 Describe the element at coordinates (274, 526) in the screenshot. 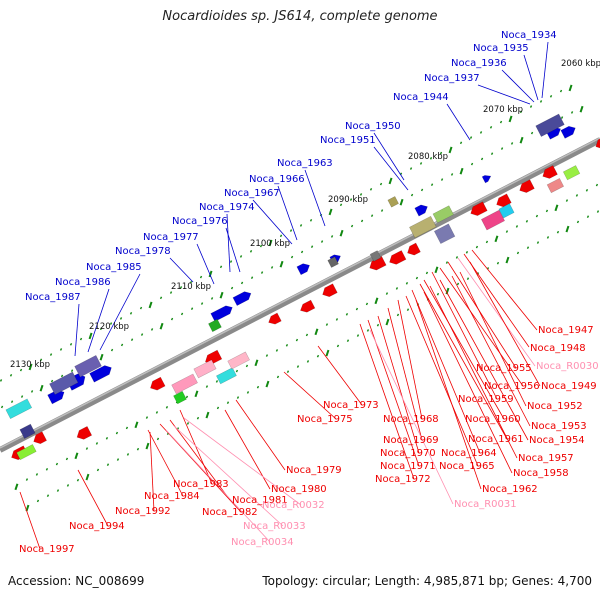

I see `rna-gene-label: Noca_R0033` at that location.